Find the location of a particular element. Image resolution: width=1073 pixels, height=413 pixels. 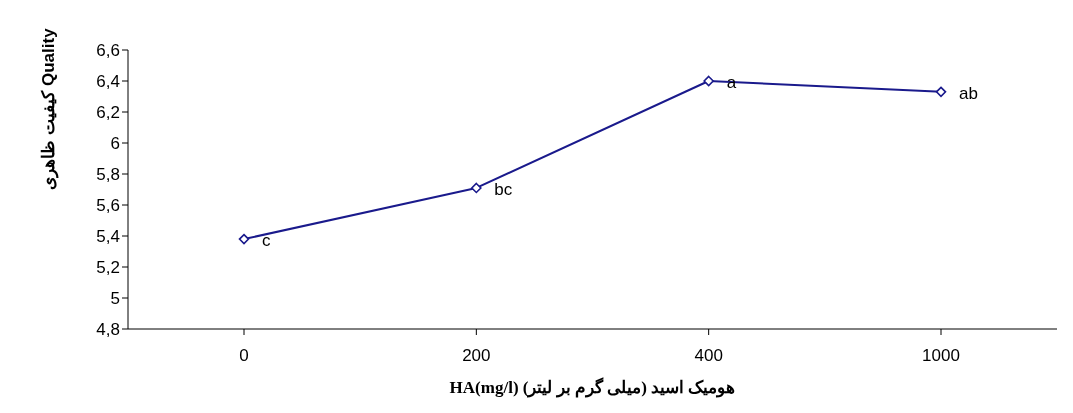

y-tick-label: 6,6 is located at coordinates (108, 51).